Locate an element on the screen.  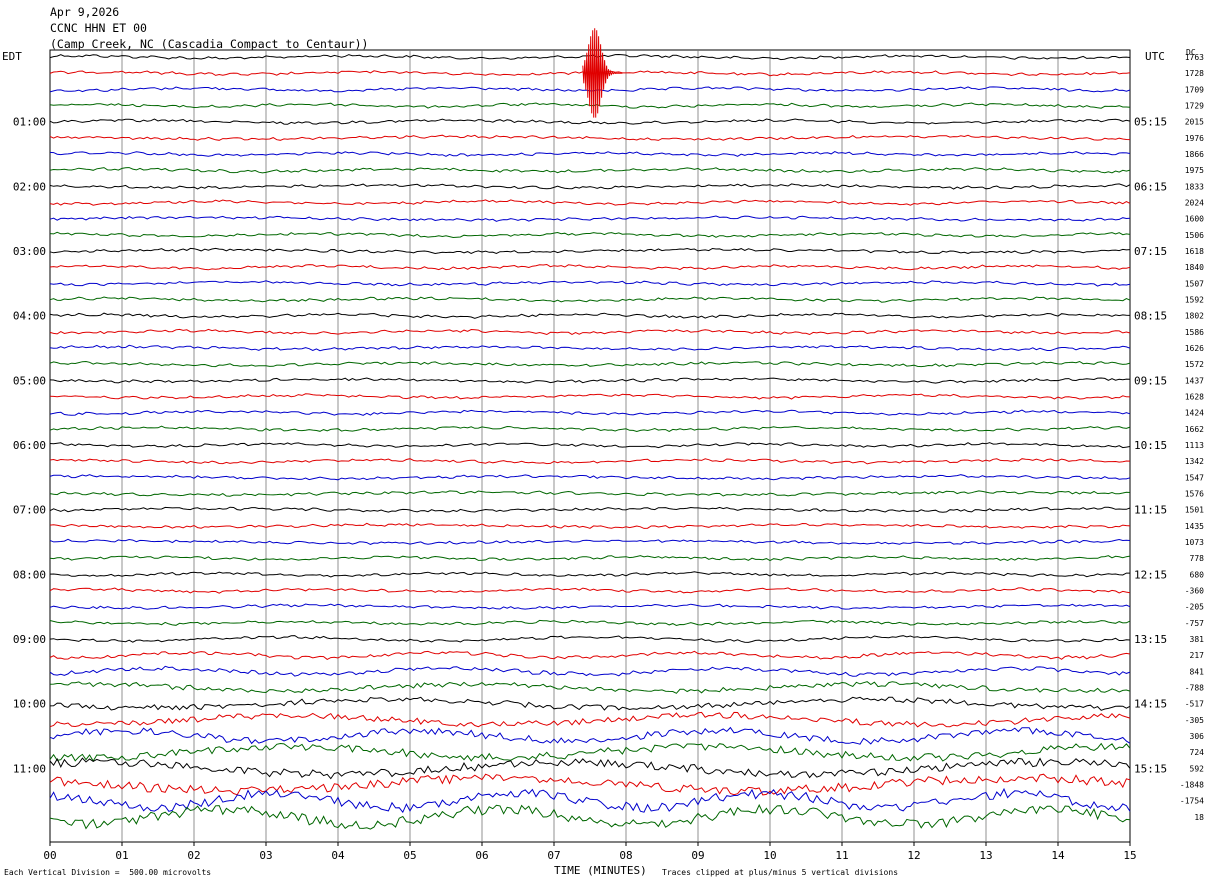
right-hour-label: 09:15 is located at coordinates (1150, 380).